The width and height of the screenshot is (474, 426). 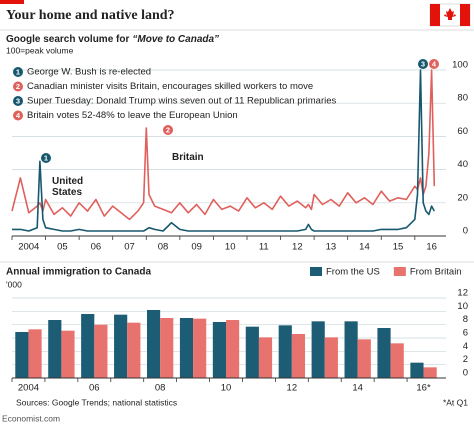 What do you see at coordinates (465, 346) in the screenshot?
I see `y-tick-label: 4` at bounding box center [465, 346].